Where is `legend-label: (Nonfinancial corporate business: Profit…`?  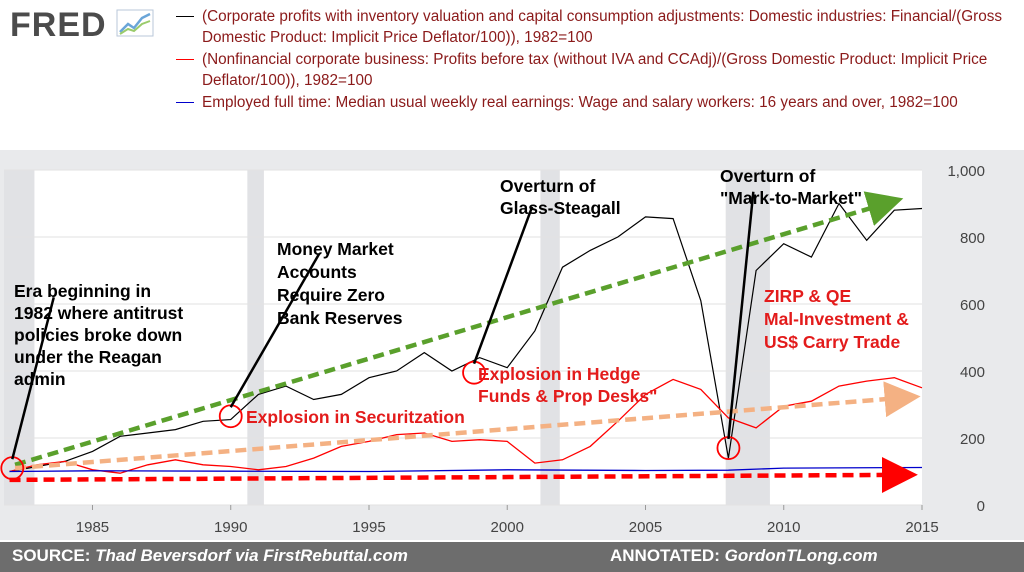 legend-label: (Nonfinancial corporate business: Profit… is located at coordinates (595, 70).